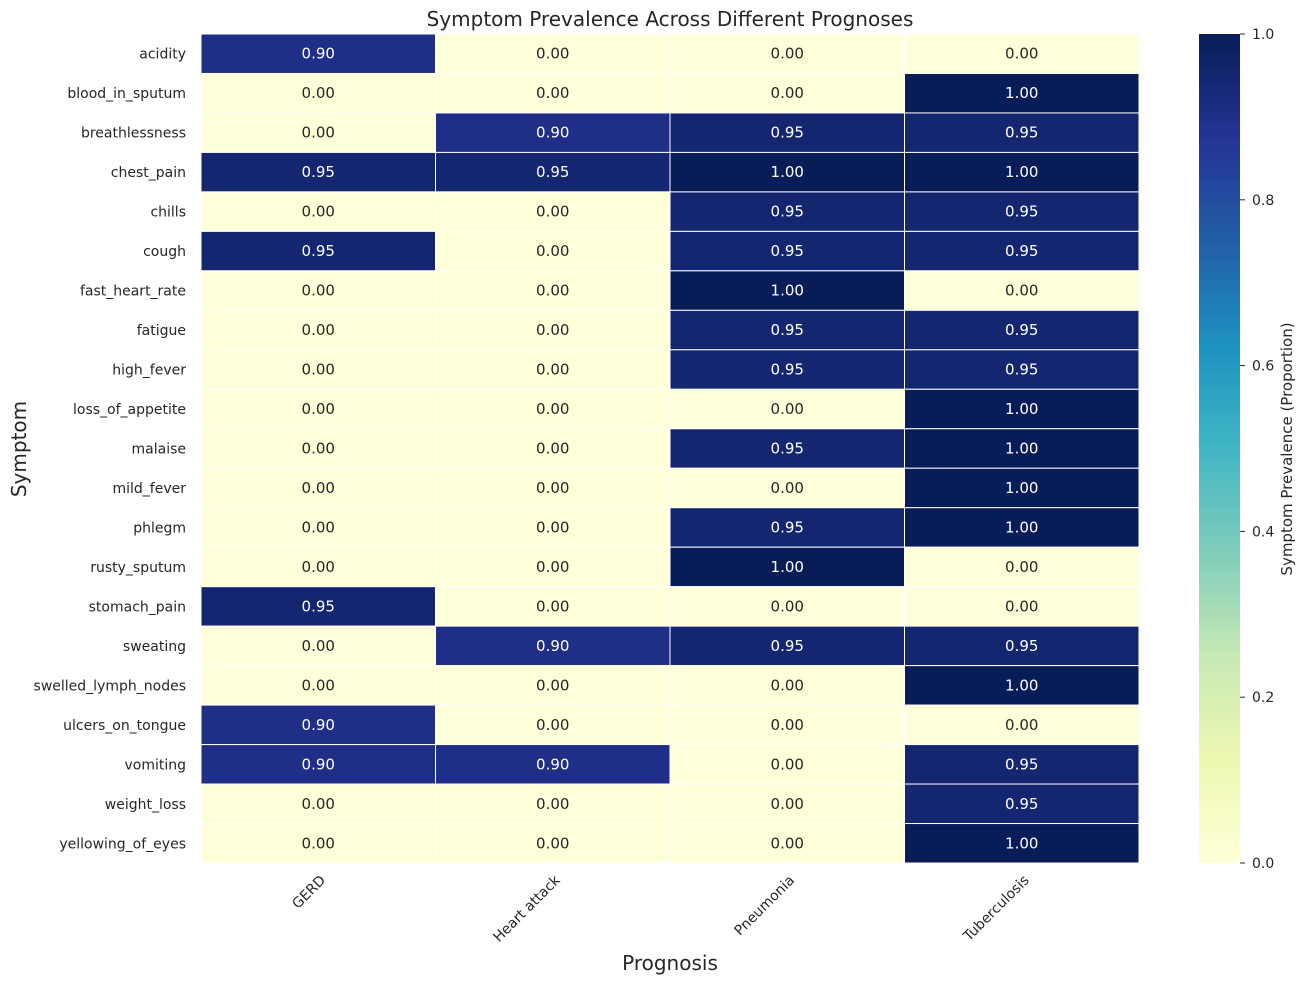  I want to click on y-axis-title: Symptom, so click(19, 449).